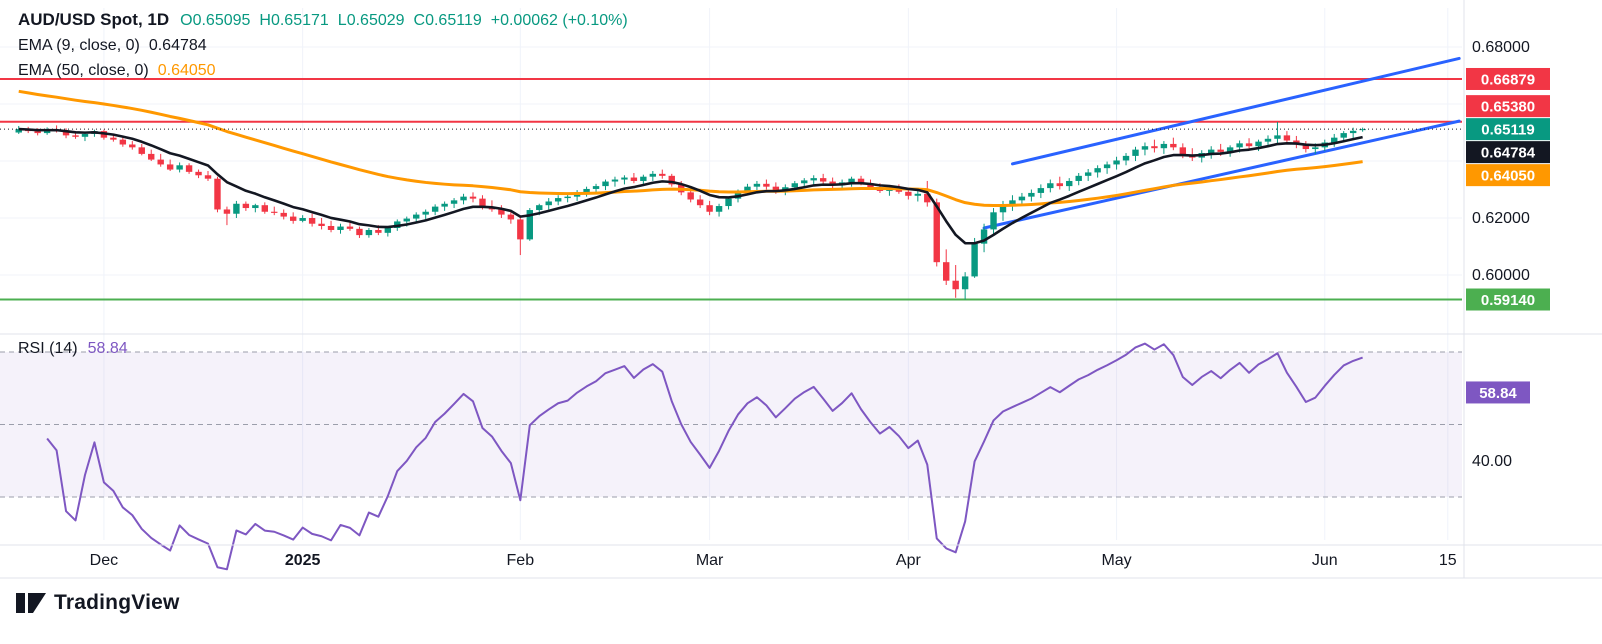  I want to click on ema9-row: EMA (9, close, 0) 0.64784, so click(323, 46).